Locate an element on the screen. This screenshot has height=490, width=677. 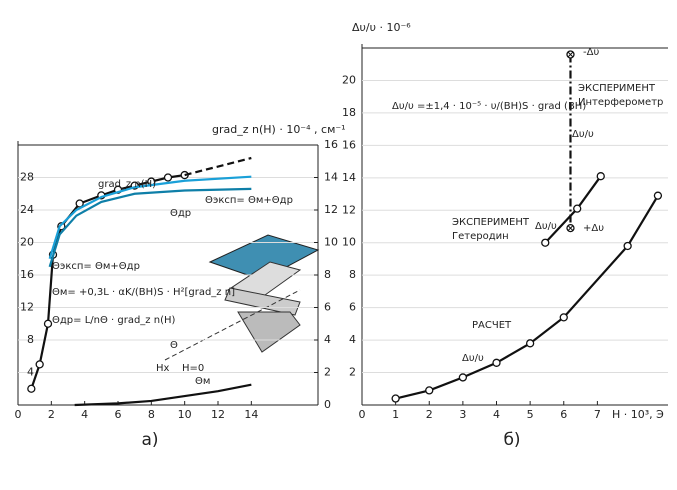
y2-tick-label: 12 is located at coordinates (331, 209).